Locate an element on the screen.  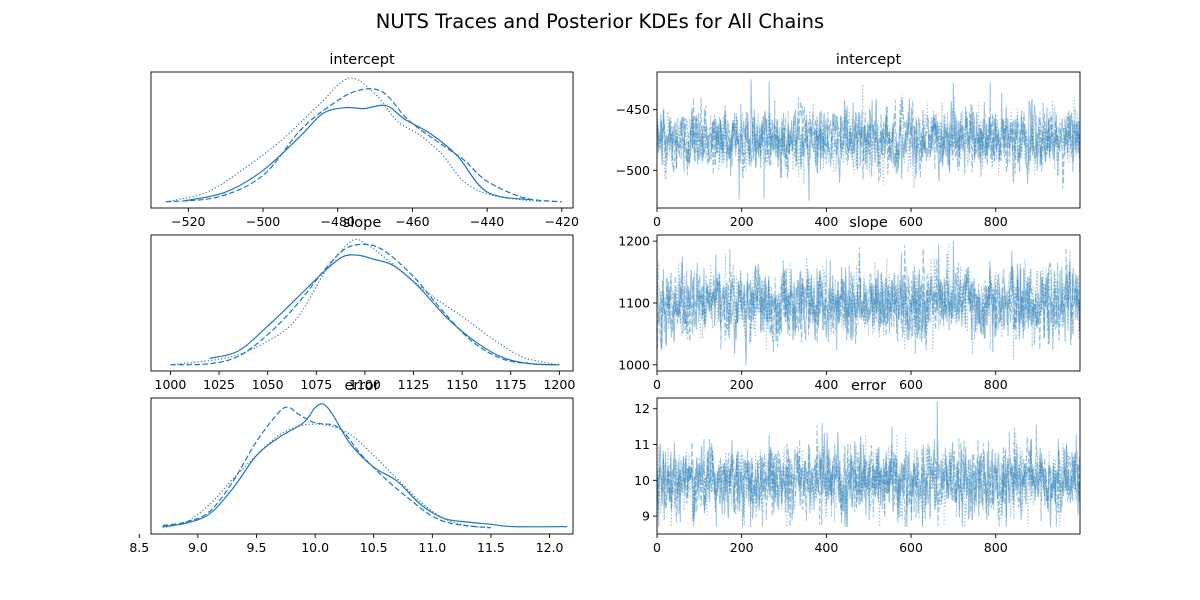
panel-kde-intercept: intercept −520 −500 −480 −460 −440 −420 is located at coordinates (364, 140).